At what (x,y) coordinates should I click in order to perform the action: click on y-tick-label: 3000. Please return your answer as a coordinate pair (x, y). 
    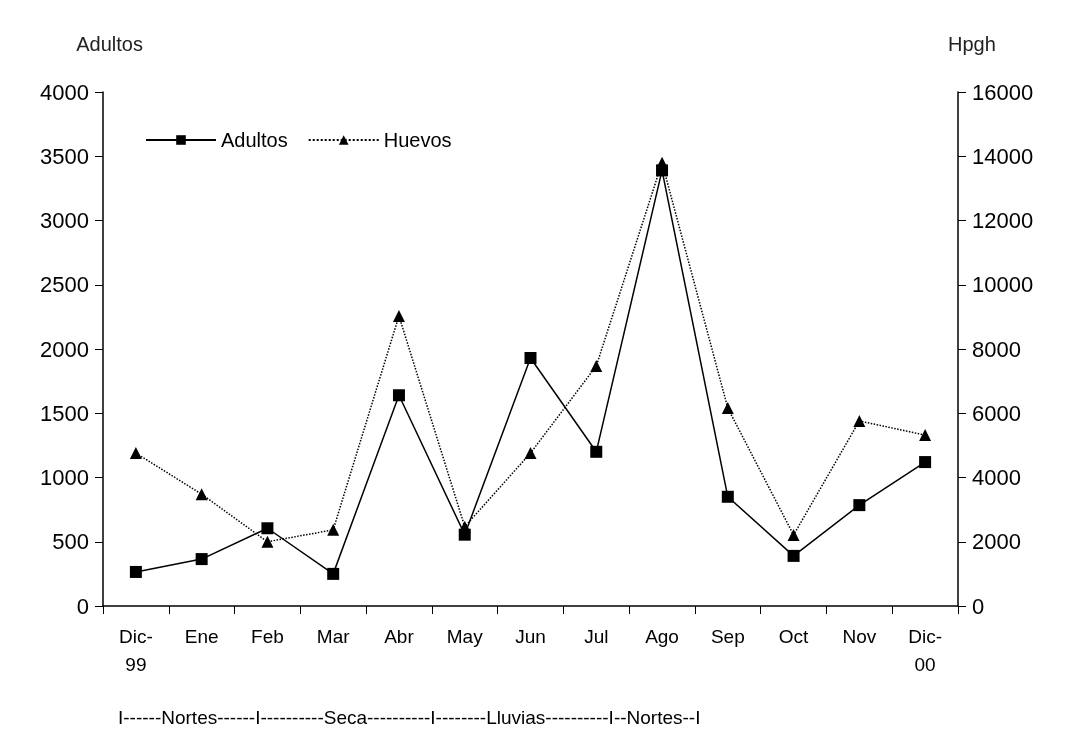
    Looking at the image, I should click on (64, 220).